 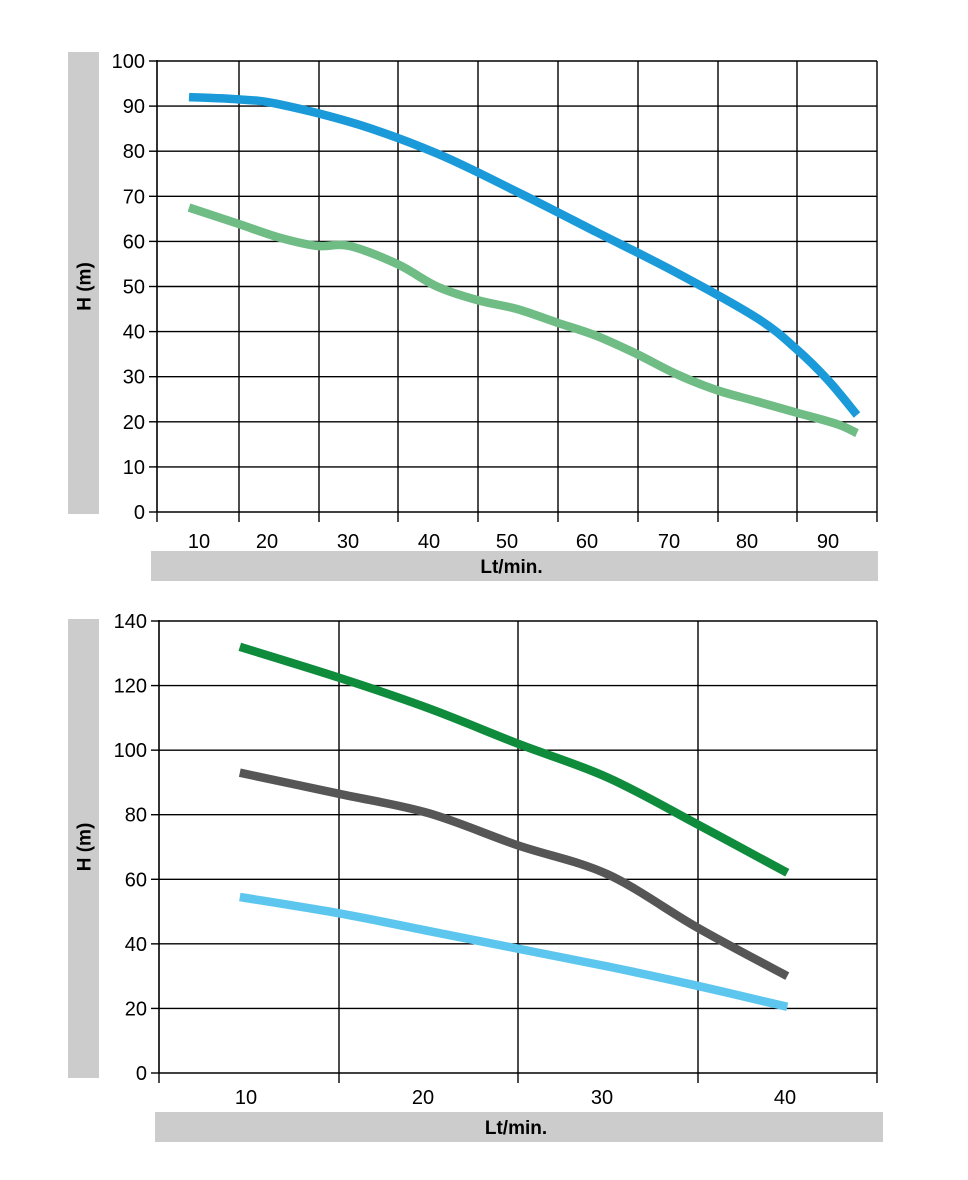 I want to click on y-tick-label: 90, so click(x=134, y=107).